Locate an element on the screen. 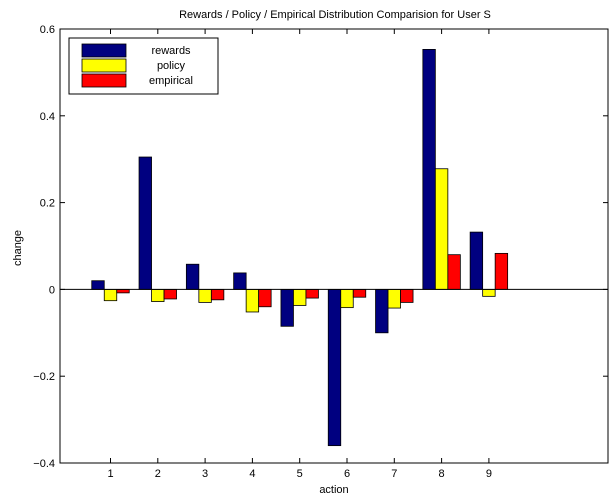 This screenshot has width=610, height=498. legend-label-policy: policy is located at coordinates (171, 66).